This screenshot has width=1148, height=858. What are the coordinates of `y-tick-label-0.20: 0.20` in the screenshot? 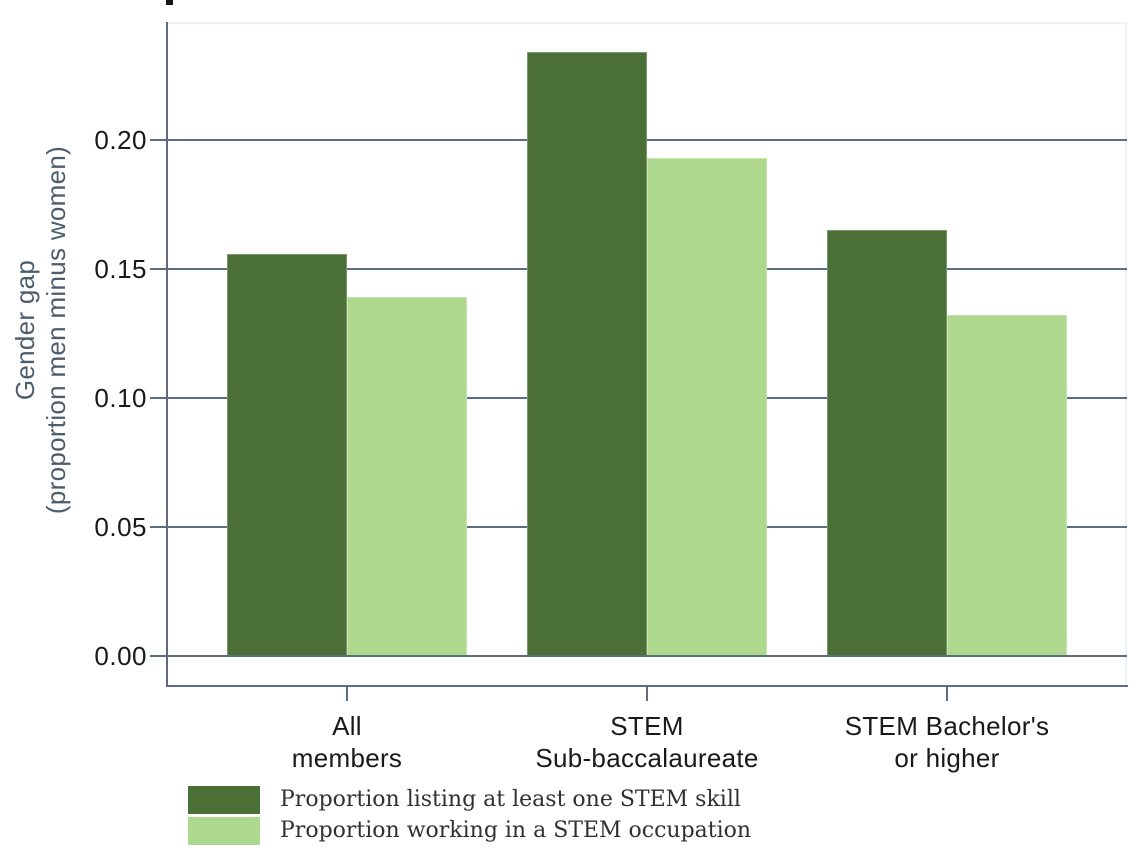 It's located at (120, 140).